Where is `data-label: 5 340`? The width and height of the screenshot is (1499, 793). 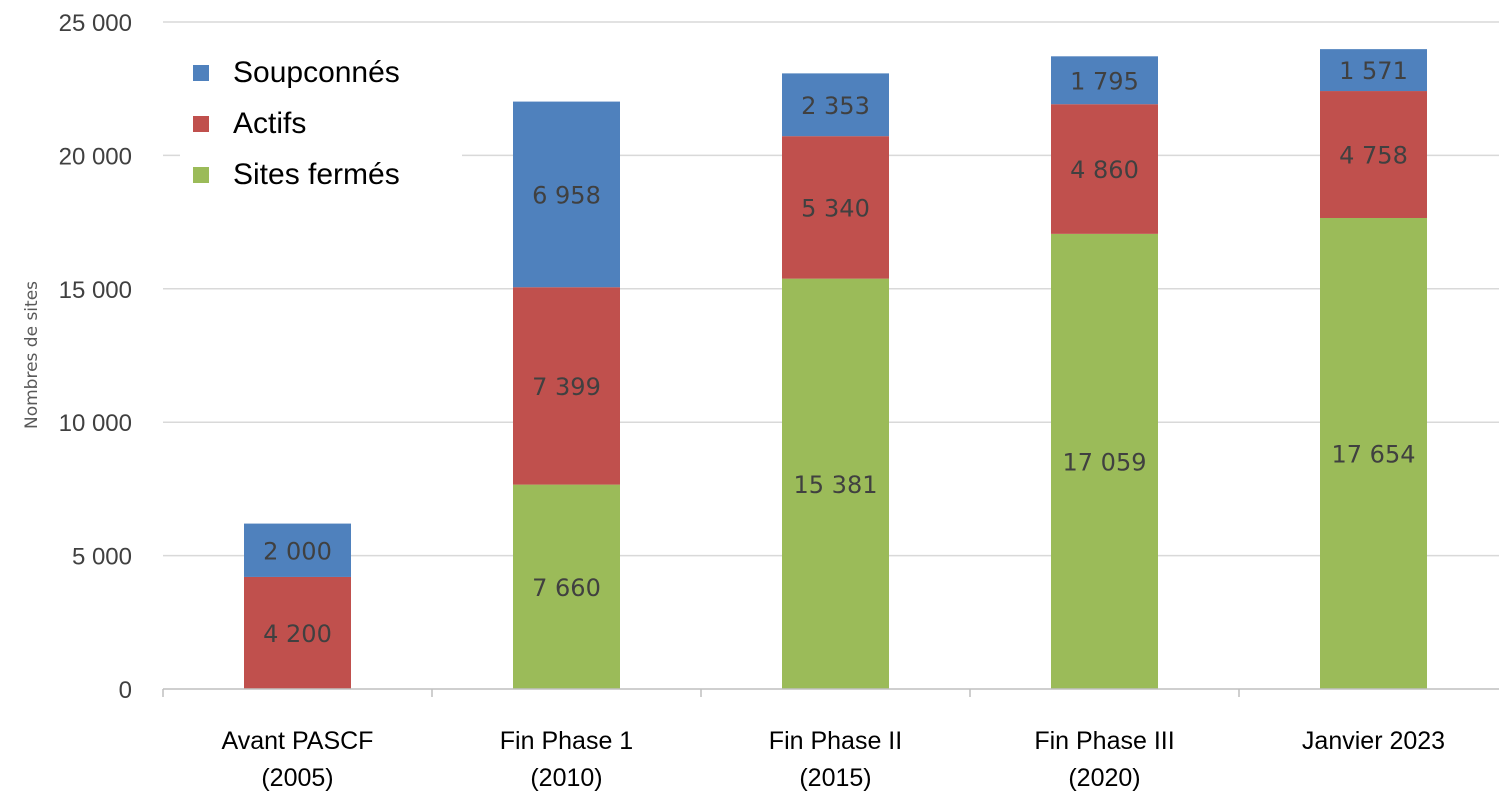
data-label: 5 340 is located at coordinates (835, 208).